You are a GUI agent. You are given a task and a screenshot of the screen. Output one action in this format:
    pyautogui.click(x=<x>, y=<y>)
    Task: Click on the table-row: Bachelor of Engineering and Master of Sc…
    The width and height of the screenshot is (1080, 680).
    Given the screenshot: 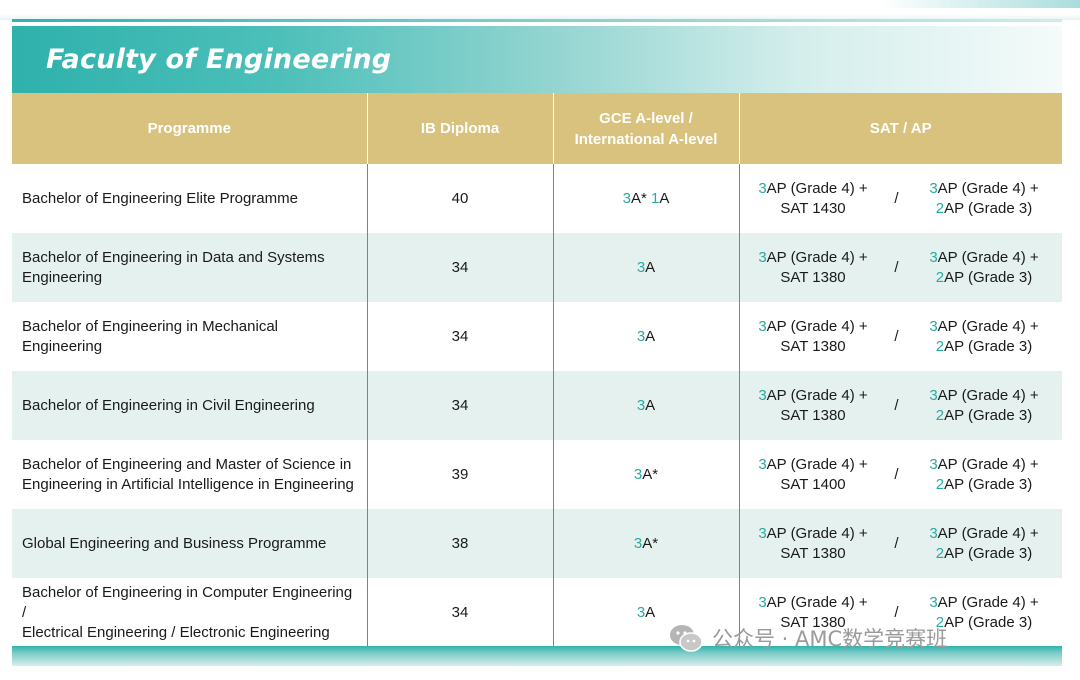 What is the action you would take?
    pyautogui.click(x=537, y=474)
    